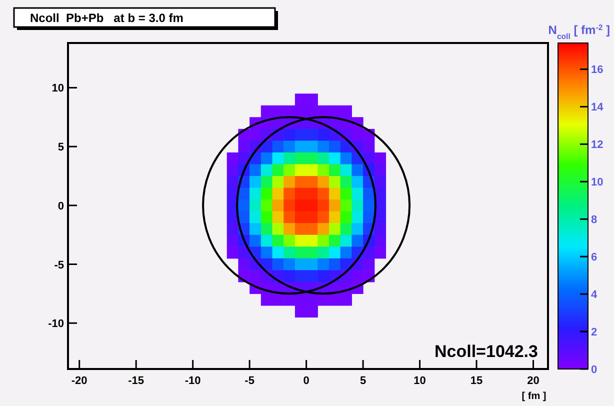 This screenshot has height=406, width=614. I want to click on x-tick-label: -10, so click(192, 381).